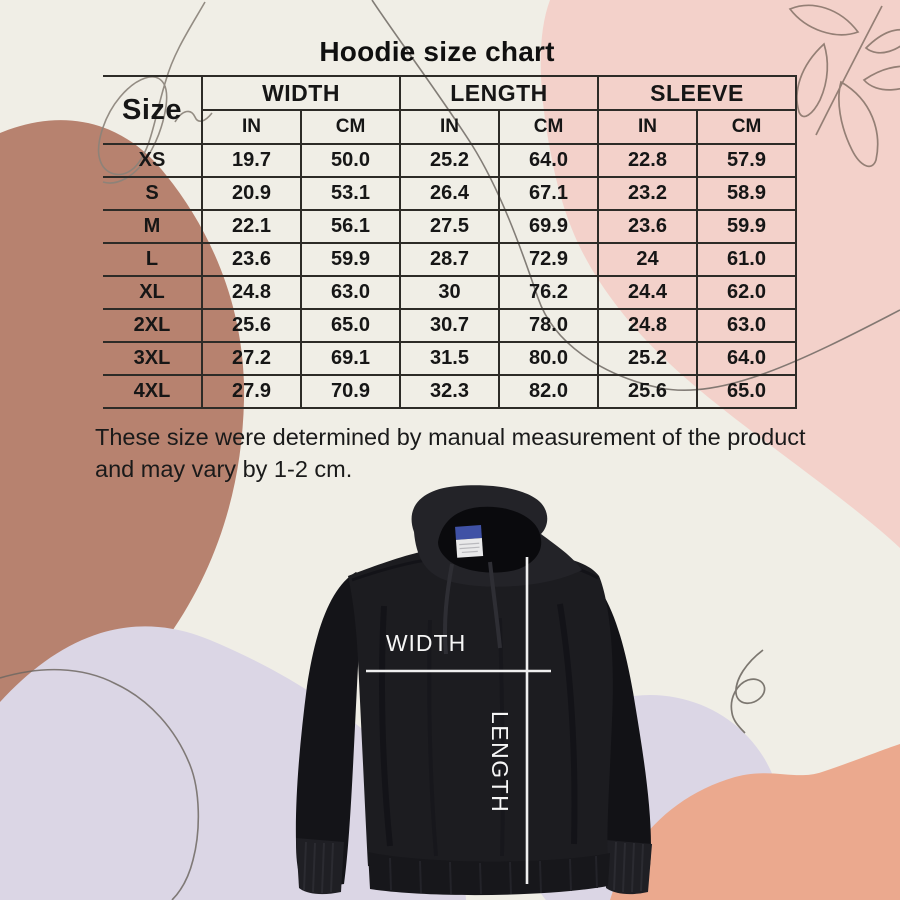  What do you see at coordinates (746, 193) in the screenshot?
I see `table-cell: 58.9` at bounding box center [746, 193].